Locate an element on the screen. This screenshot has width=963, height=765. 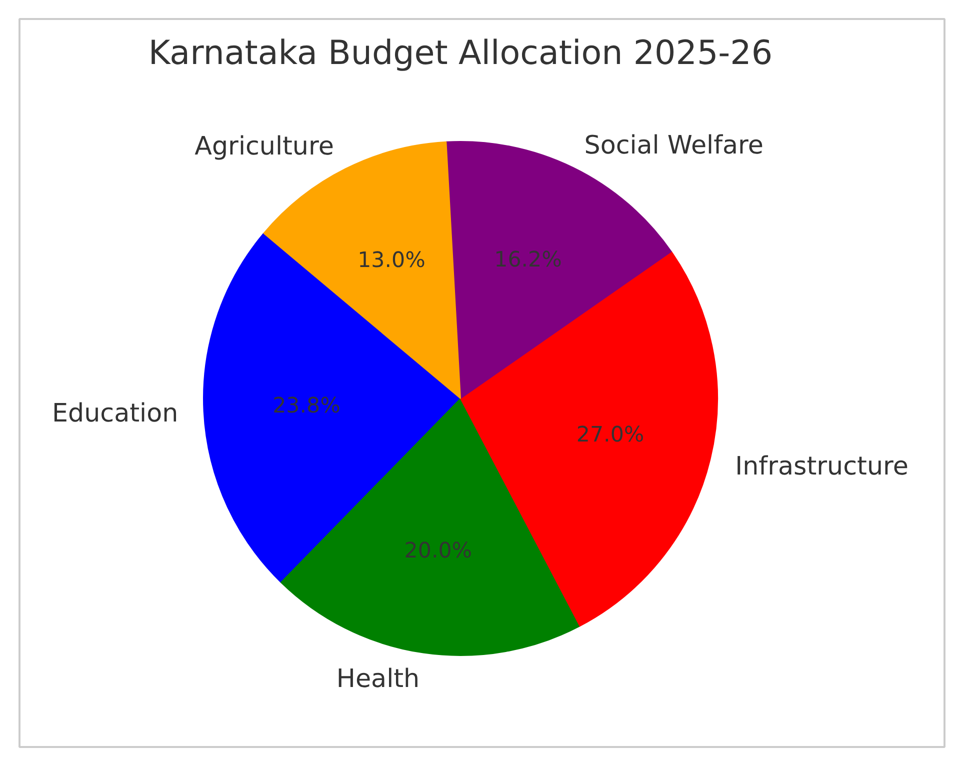
slice-label: Education is located at coordinates (115, 413).